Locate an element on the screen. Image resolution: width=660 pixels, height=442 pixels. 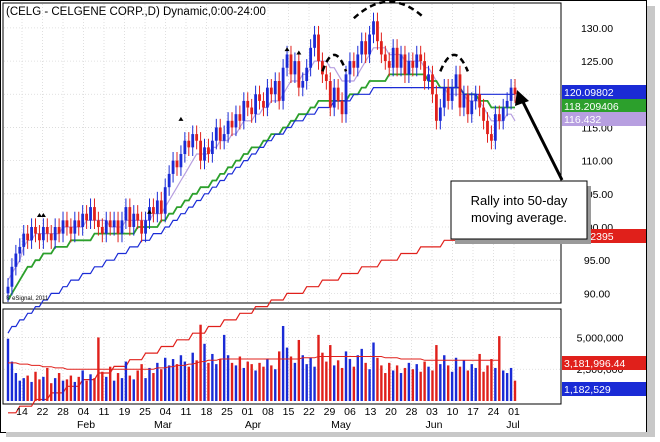
date-tick-label: 25 is located at coordinates (145, 412).